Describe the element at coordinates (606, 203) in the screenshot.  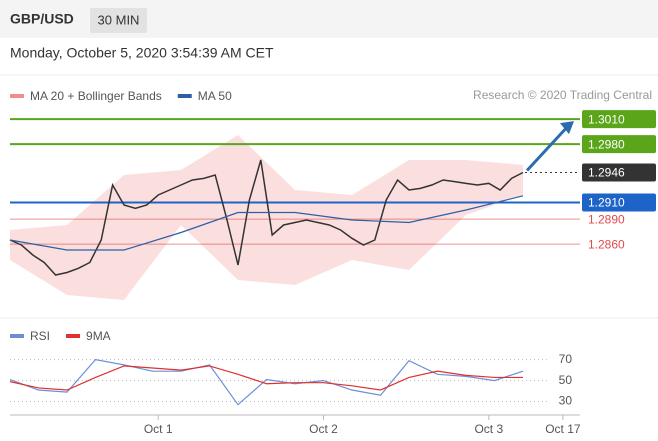
I see `level-label: 1.2910` at that location.